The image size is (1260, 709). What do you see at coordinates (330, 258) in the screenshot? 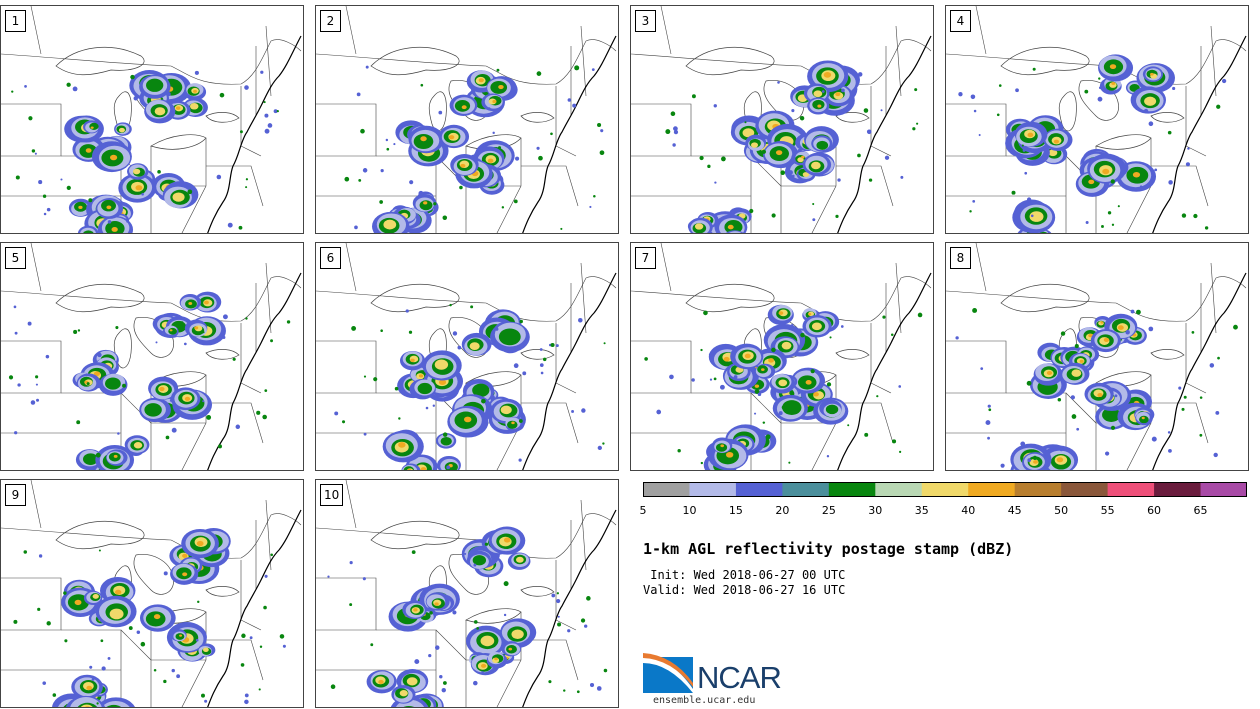
I see `member-label: 6` at bounding box center [330, 258].